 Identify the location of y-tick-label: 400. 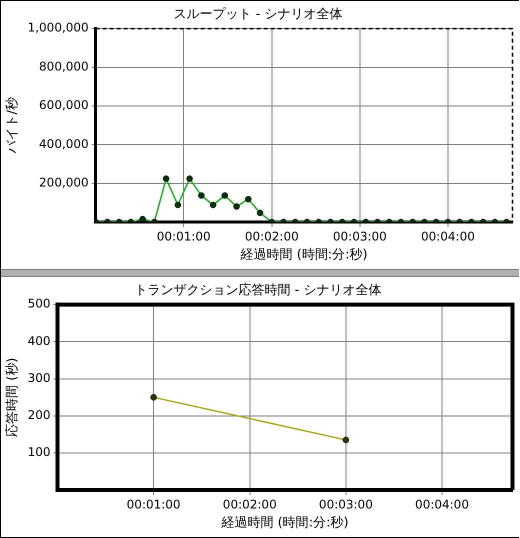
(39, 341).